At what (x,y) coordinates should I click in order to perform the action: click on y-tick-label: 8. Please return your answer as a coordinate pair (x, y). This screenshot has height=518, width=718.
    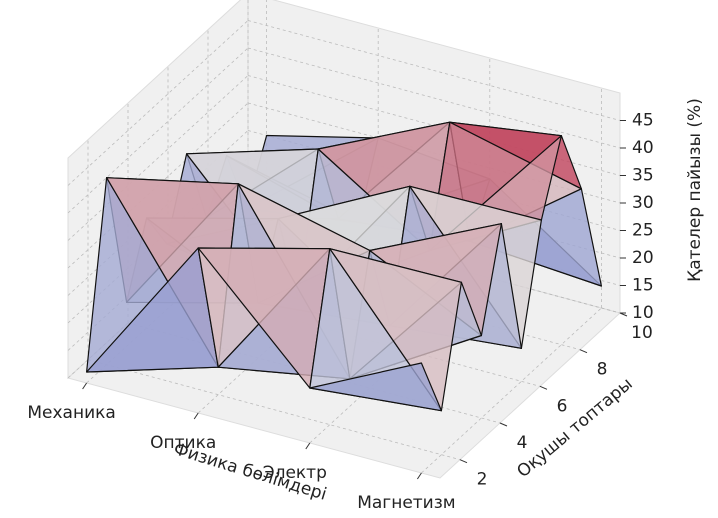
    Looking at the image, I should click on (602, 370).